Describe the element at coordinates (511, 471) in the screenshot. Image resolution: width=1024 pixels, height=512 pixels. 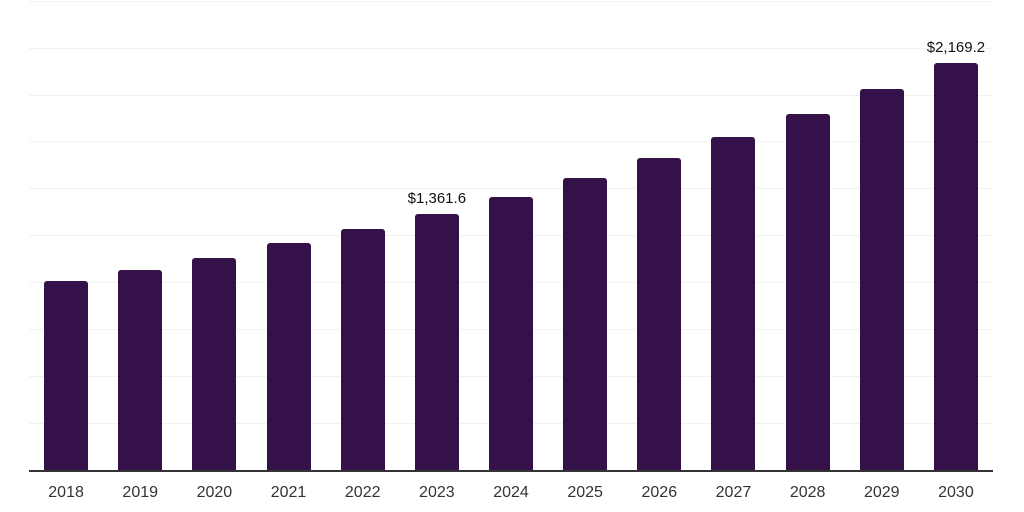
I see `x-axis-line` at that location.